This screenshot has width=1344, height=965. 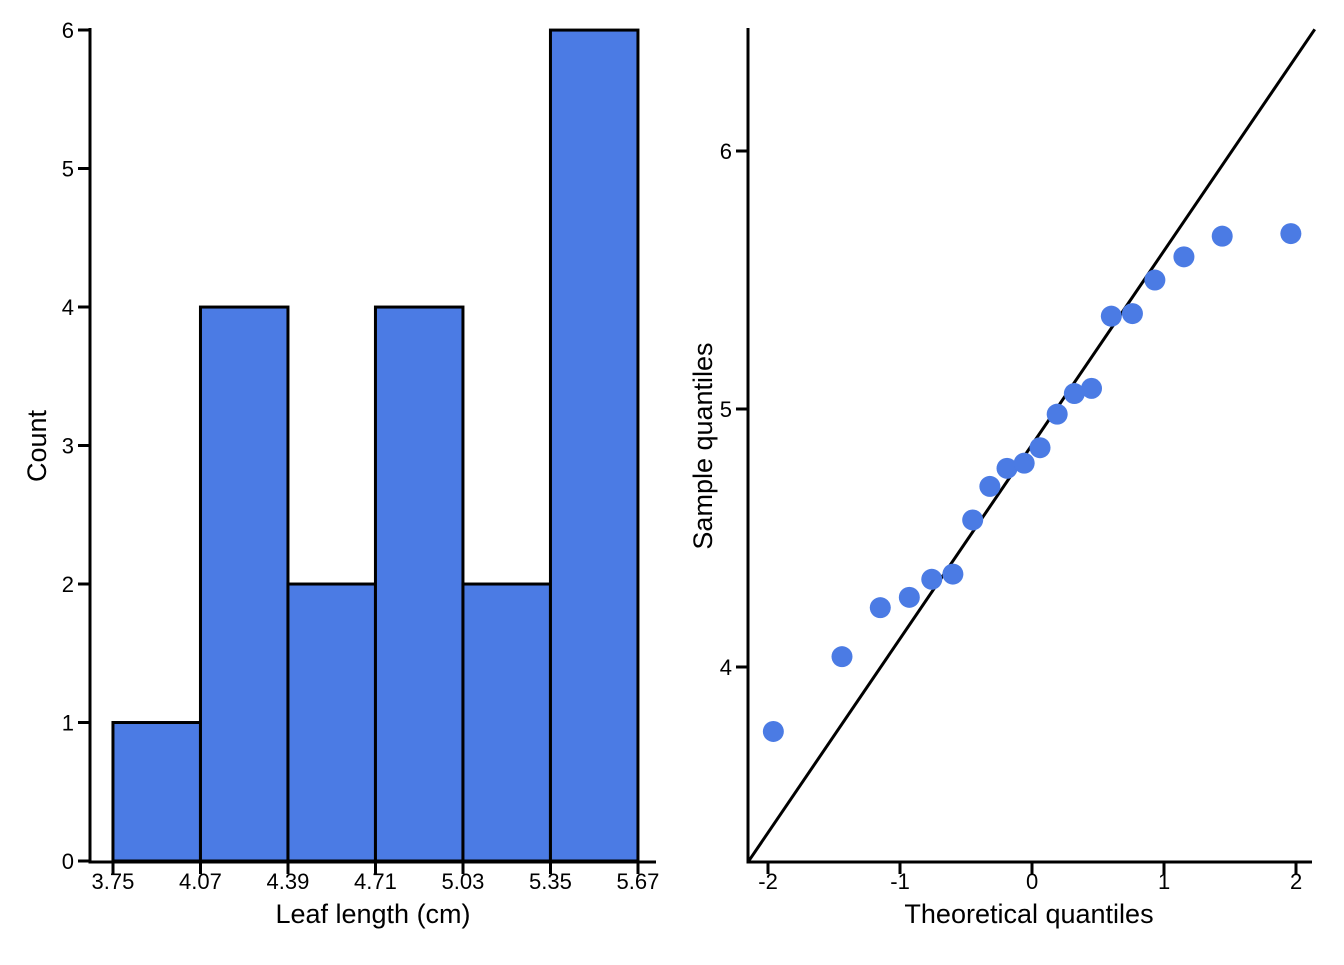 I want to click on y-tick-label: 1, so click(x=68, y=723).